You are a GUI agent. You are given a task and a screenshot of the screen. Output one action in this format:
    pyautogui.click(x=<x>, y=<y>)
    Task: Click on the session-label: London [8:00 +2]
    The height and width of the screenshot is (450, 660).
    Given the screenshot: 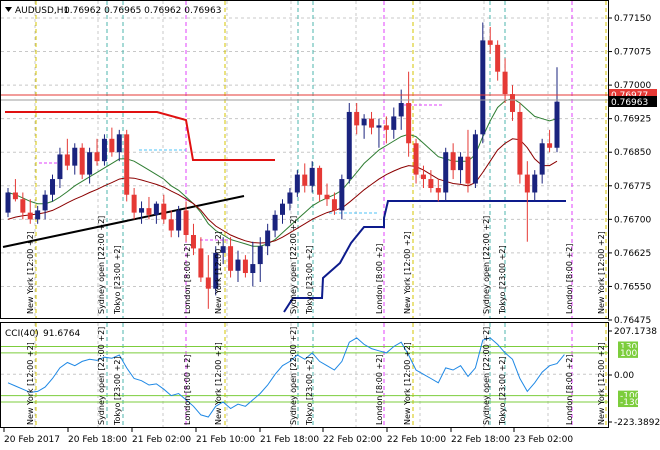 What is the action you would take?
    pyautogui.click(x=379, y=279)
    